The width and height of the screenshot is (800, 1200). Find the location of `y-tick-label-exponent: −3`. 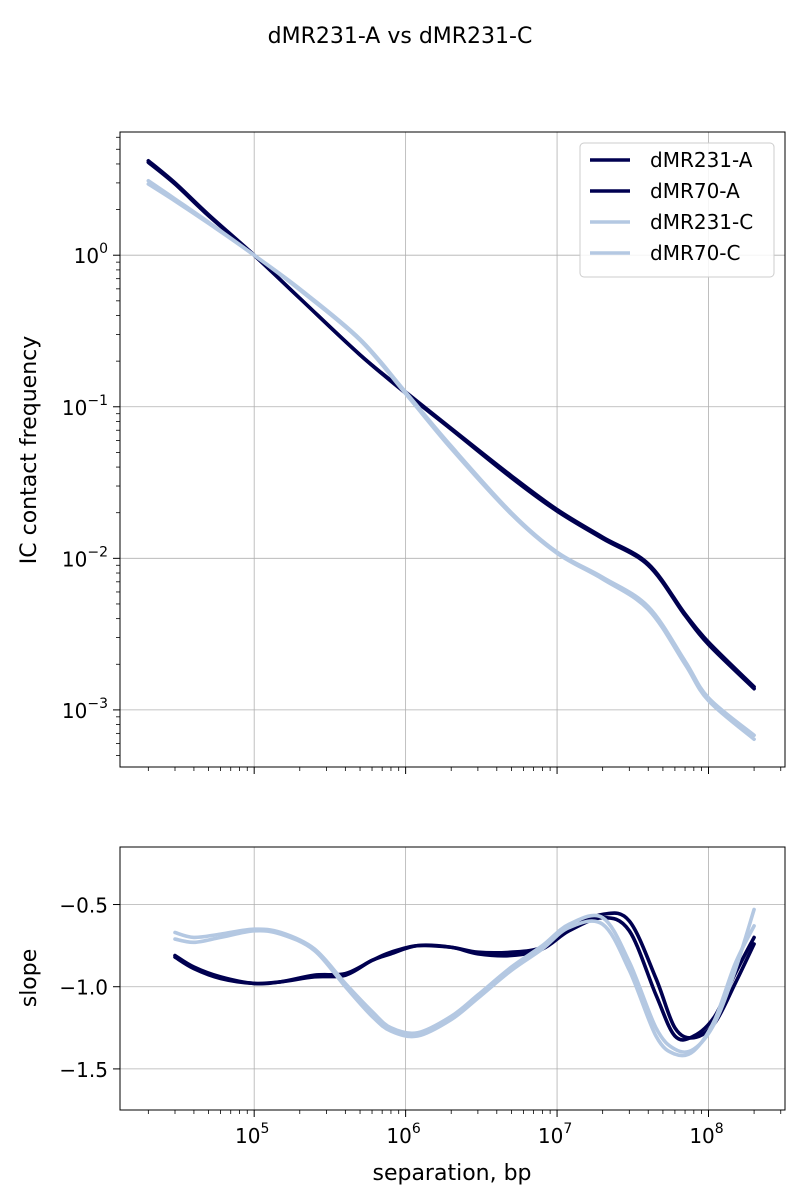

y-tick-label-exponent: −3 is located at coordinates (97, 704).